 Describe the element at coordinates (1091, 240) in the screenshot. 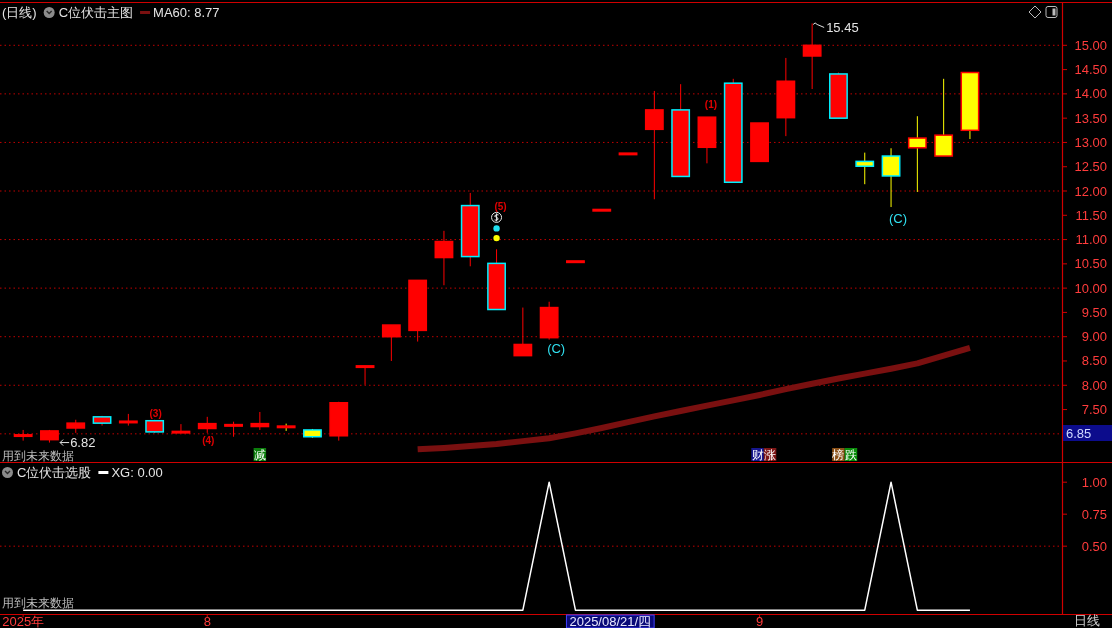

I see `y-tick-label: 11.00` at that location.